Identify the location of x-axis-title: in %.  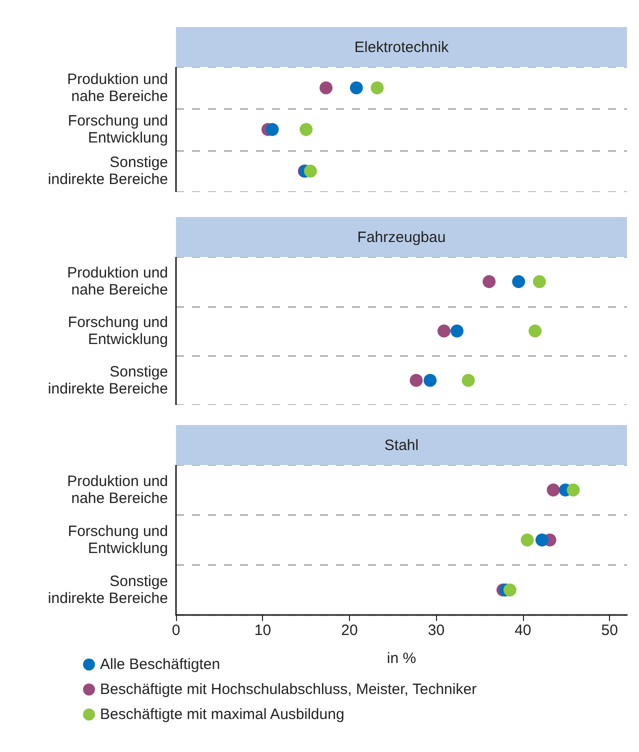
(401, 658).